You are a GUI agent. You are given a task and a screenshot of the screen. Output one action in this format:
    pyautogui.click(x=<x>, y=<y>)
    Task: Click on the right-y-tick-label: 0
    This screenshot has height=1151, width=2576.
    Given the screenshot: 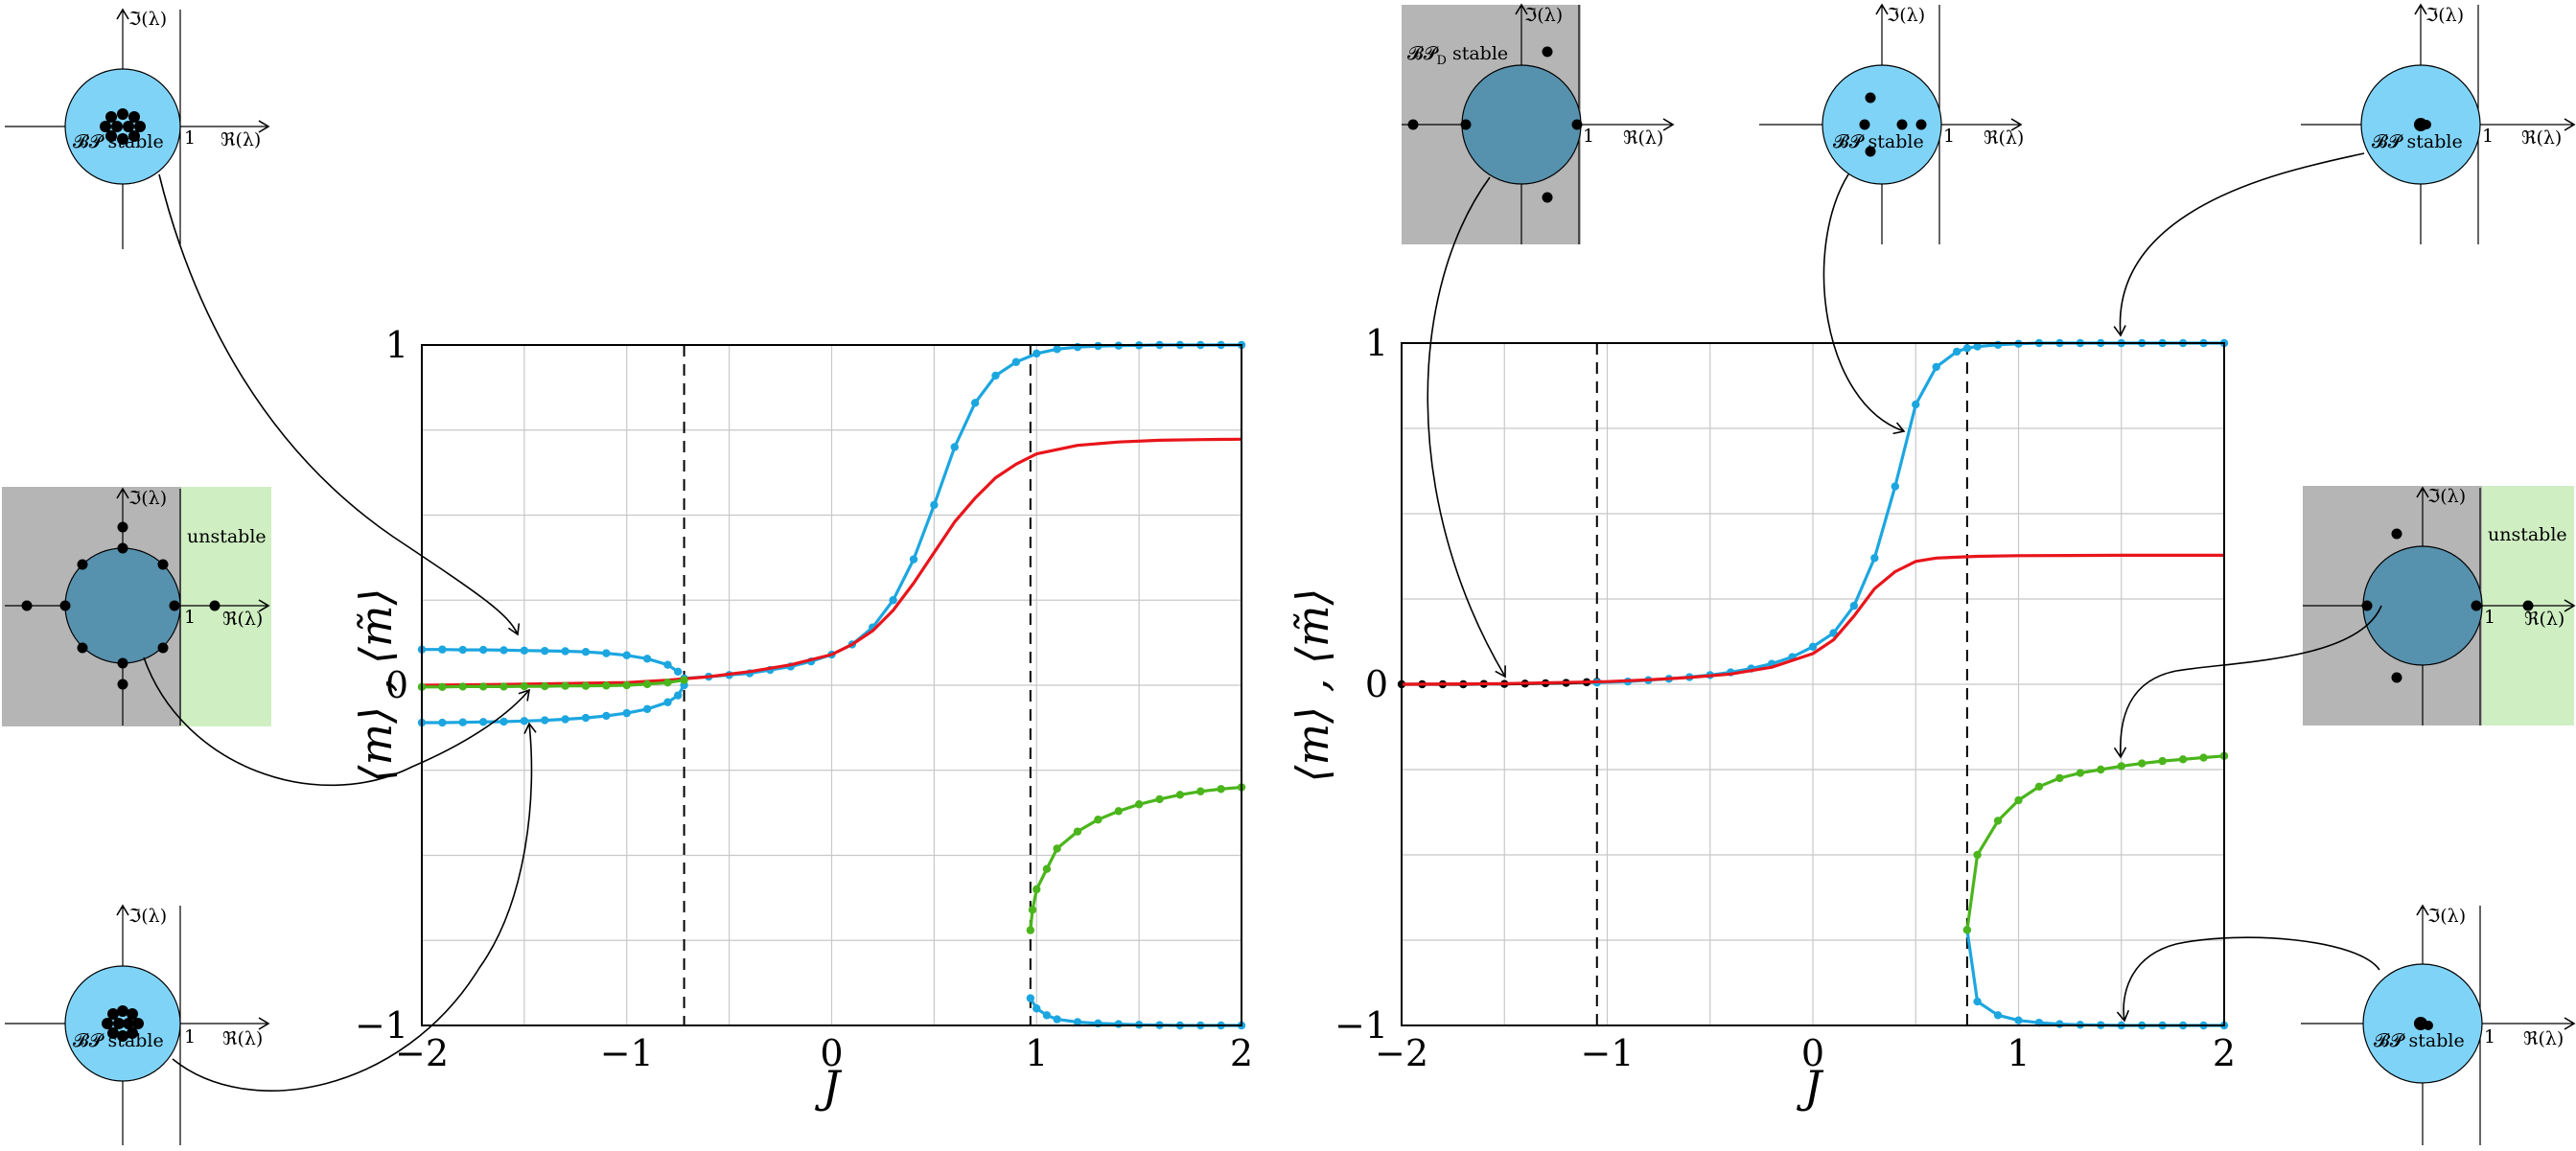 What is the action you would take?
    pyautogui.click(x=1377, y=684)
    